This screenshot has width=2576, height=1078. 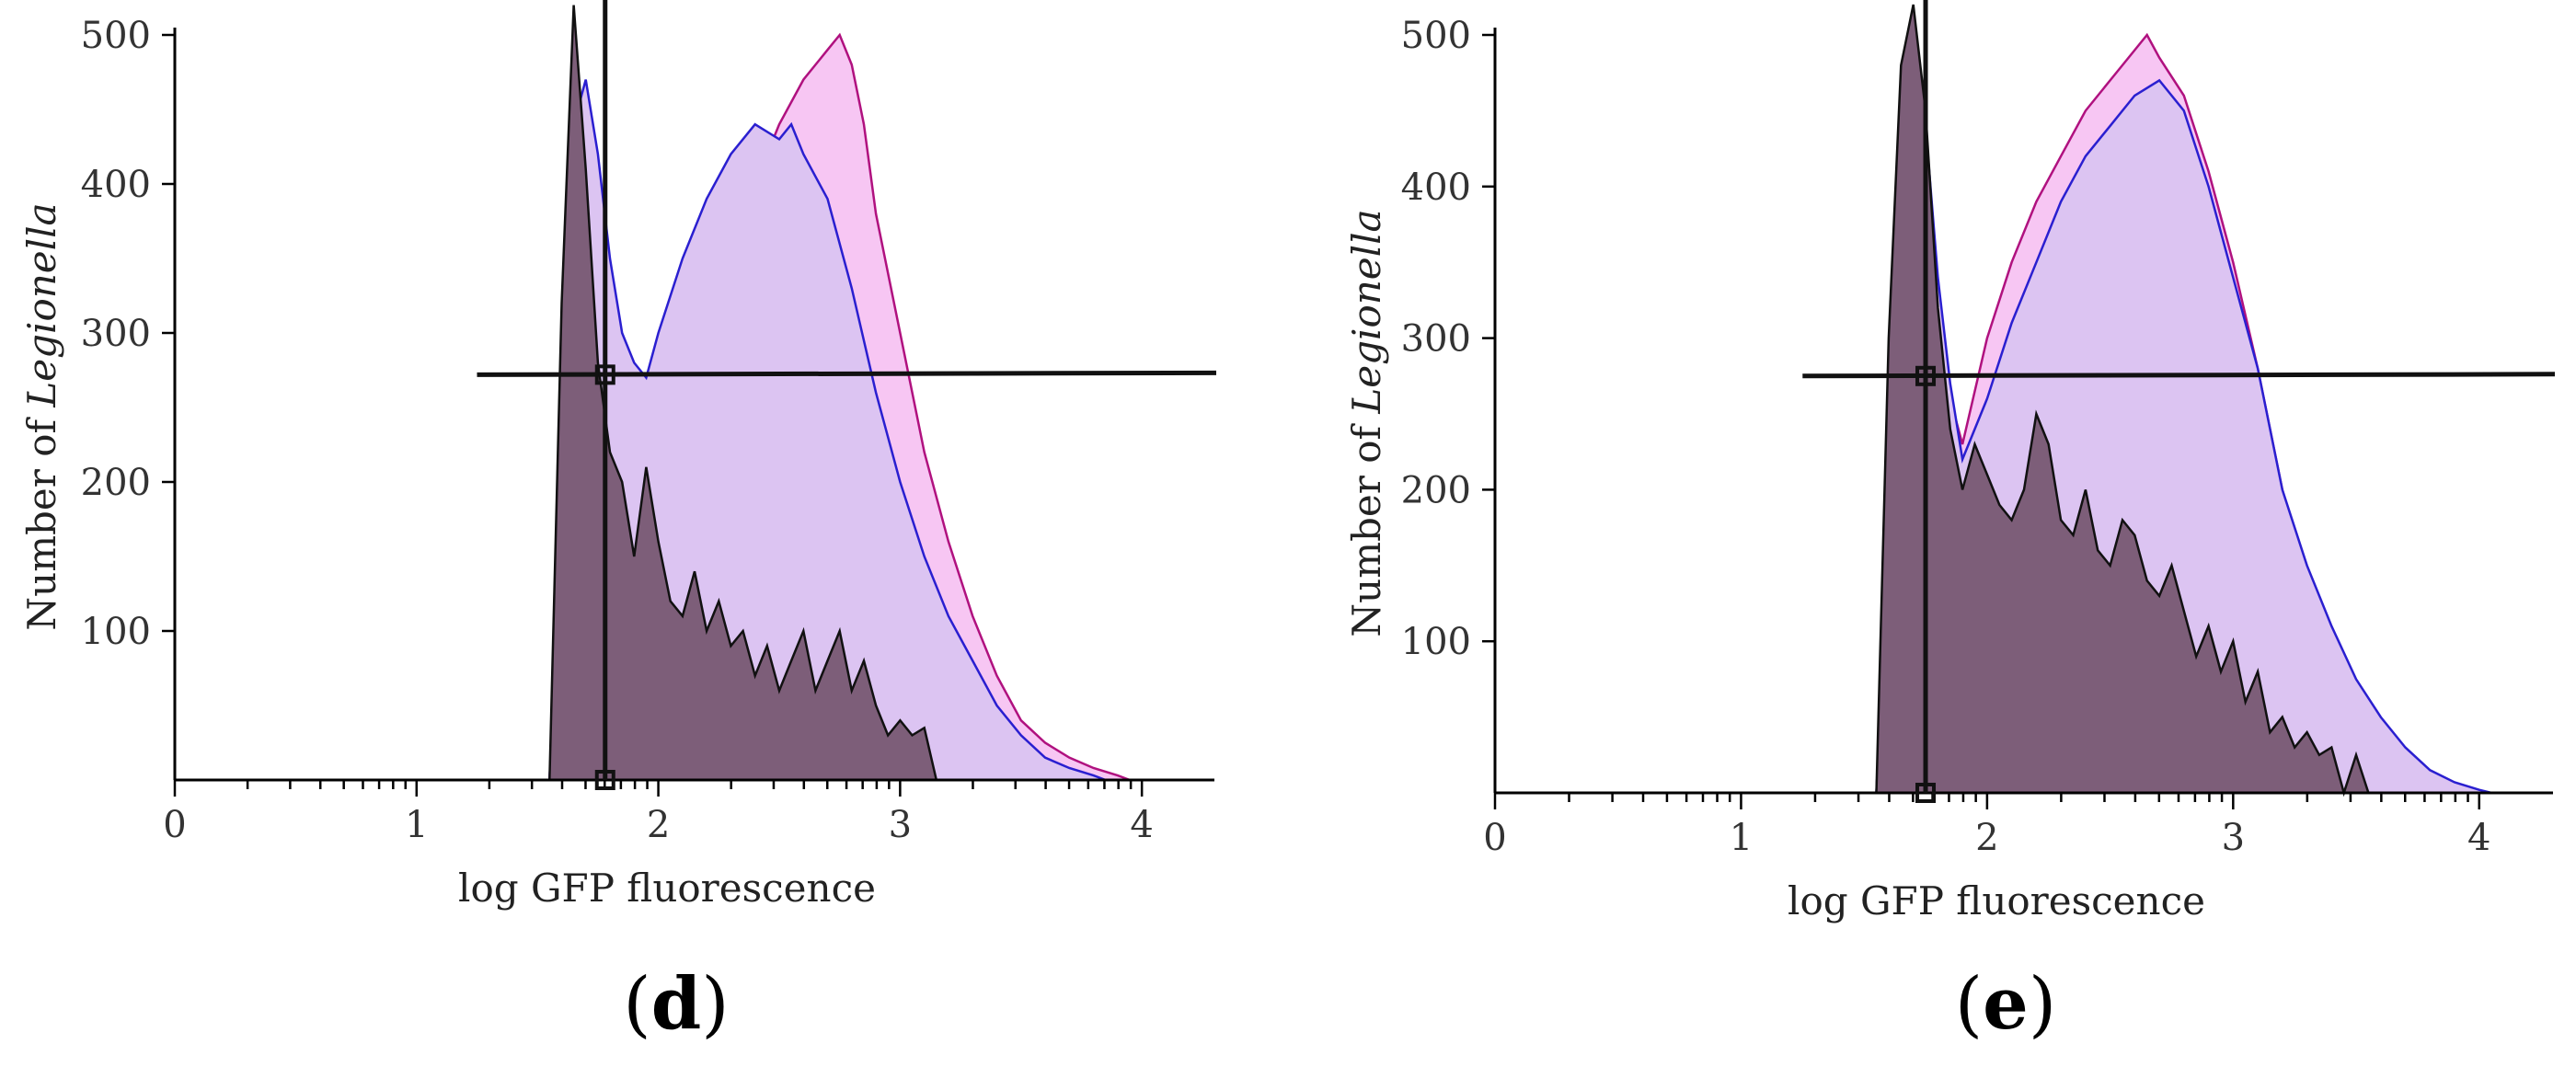 I want to click on panel-label-letter: e, so click(x=2006, y=1004).